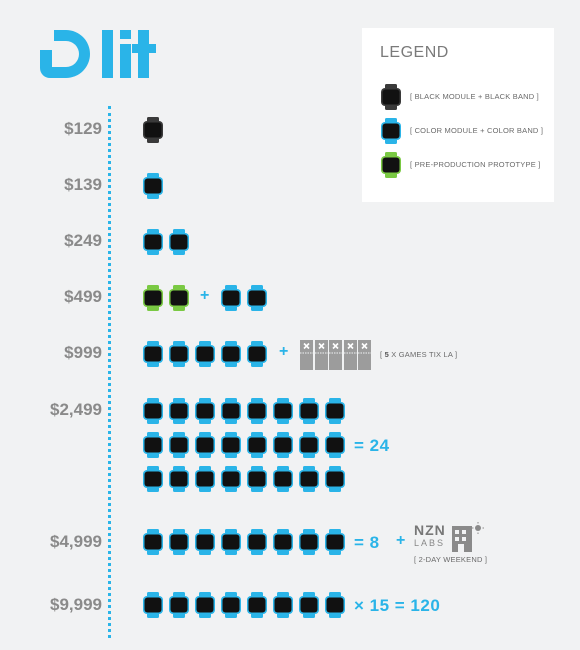  I want to click on price-999: $999, so click(83, 352).